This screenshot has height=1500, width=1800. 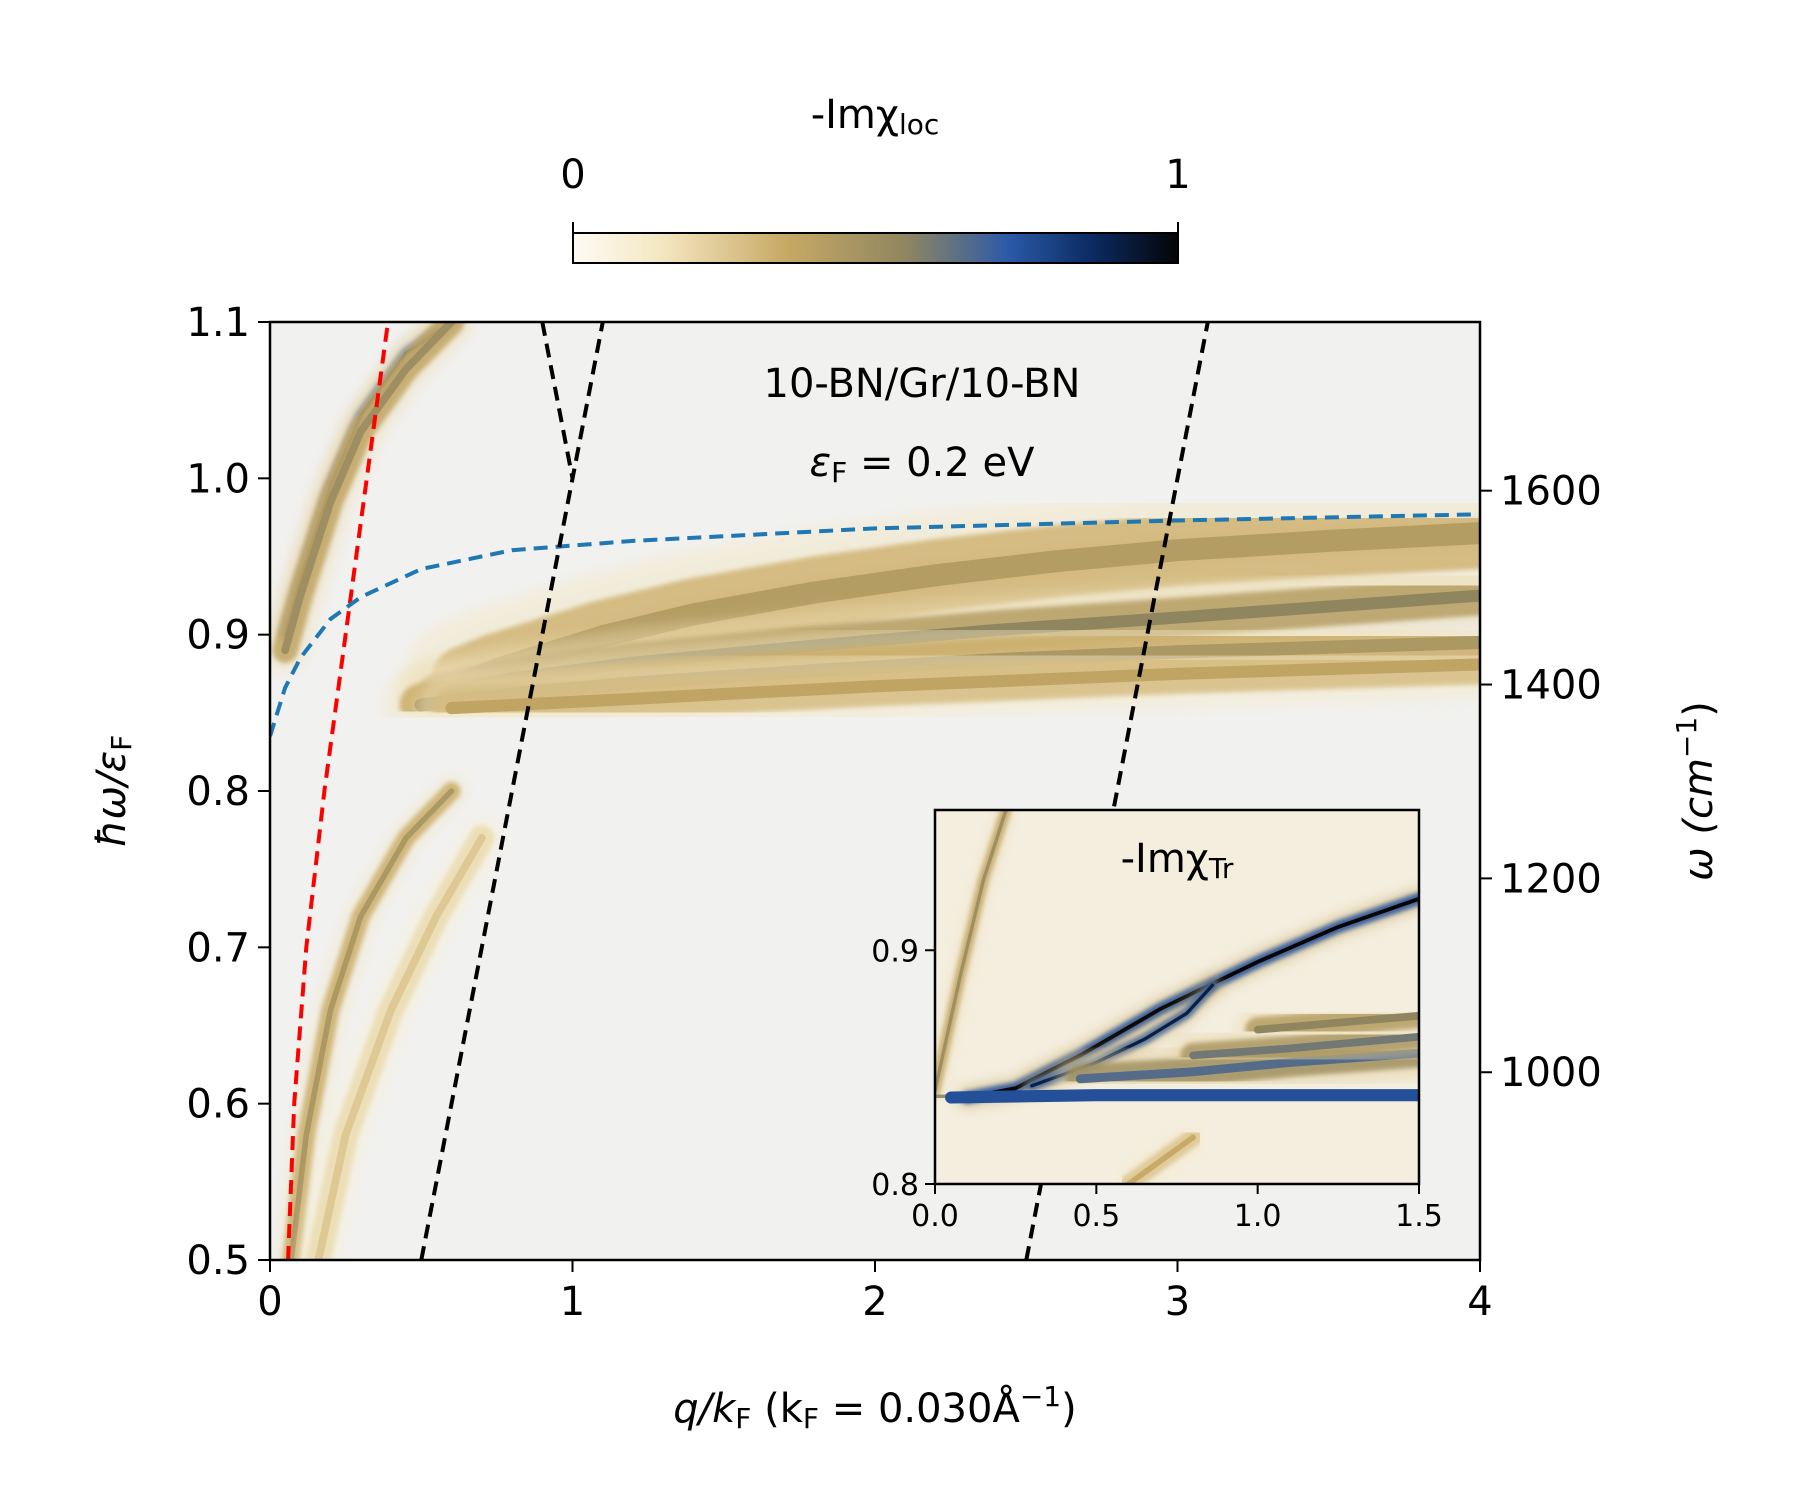 I want to click on band-inset-h4, so click(x=1336, y=1022).